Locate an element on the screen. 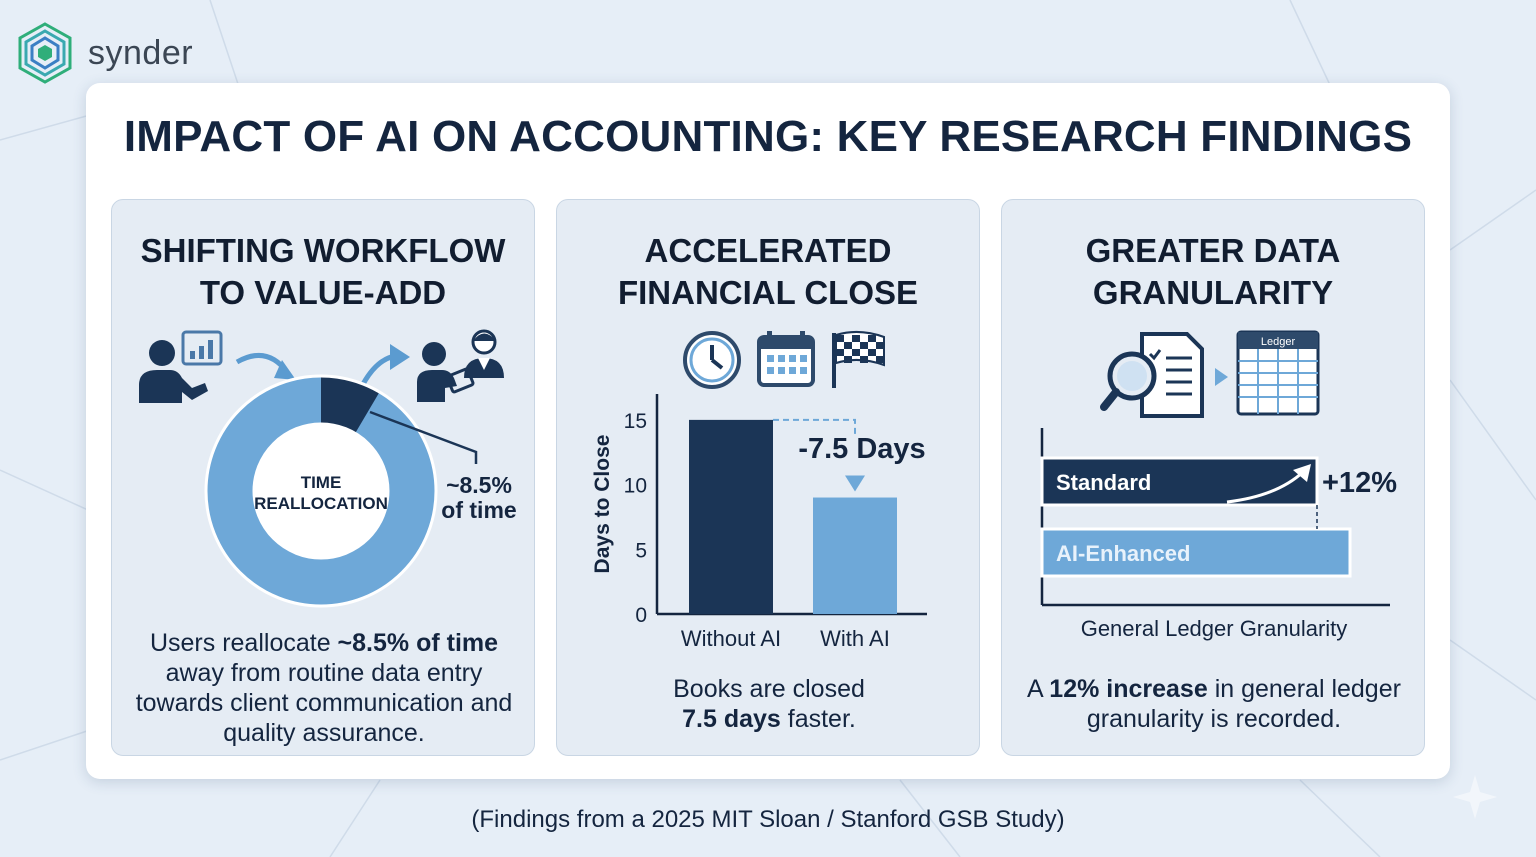 The height and width of the screenshot is (857, 1536). time-reallocation-donut: TIME REALLOCATION ~8.5% of time is located at coordinates (360, 491).